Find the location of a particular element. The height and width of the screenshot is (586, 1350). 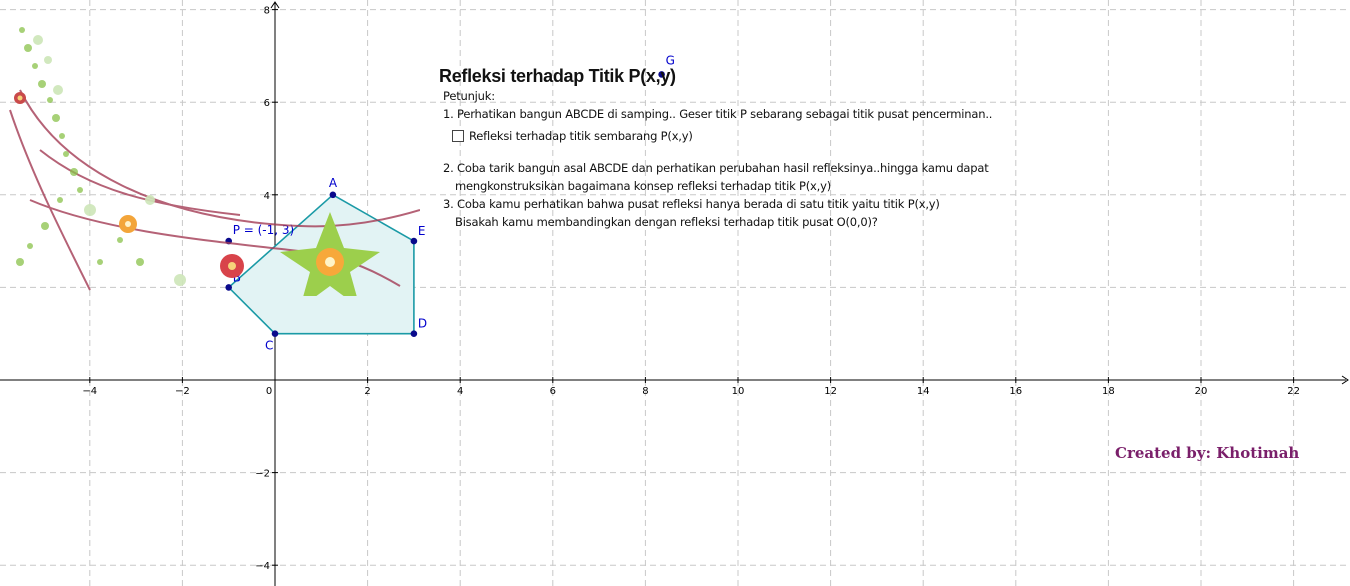

x-axis-arrow is located at coordinates (1345, 380).